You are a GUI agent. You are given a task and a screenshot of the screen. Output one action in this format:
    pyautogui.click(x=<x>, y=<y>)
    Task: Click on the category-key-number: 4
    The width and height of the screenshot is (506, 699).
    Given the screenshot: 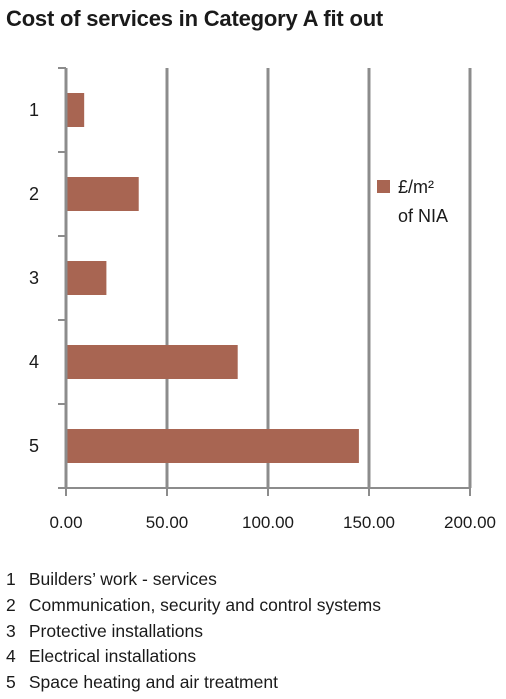 What is the action you would take?
    pyautogui.click(x=11, y=656)
    